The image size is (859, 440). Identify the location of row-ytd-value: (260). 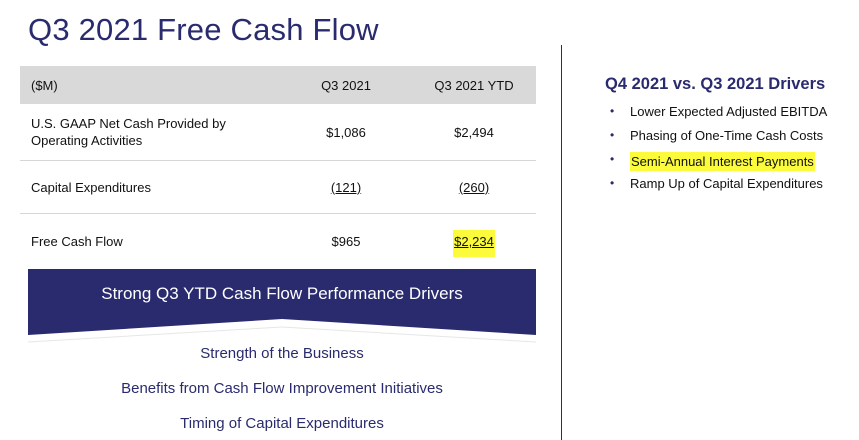
(474, 187).